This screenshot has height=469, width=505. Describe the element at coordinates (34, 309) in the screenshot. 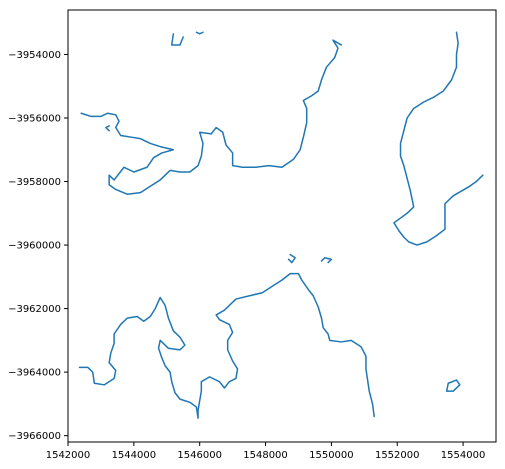

I see `y-tick-label: −3962000` at that location.